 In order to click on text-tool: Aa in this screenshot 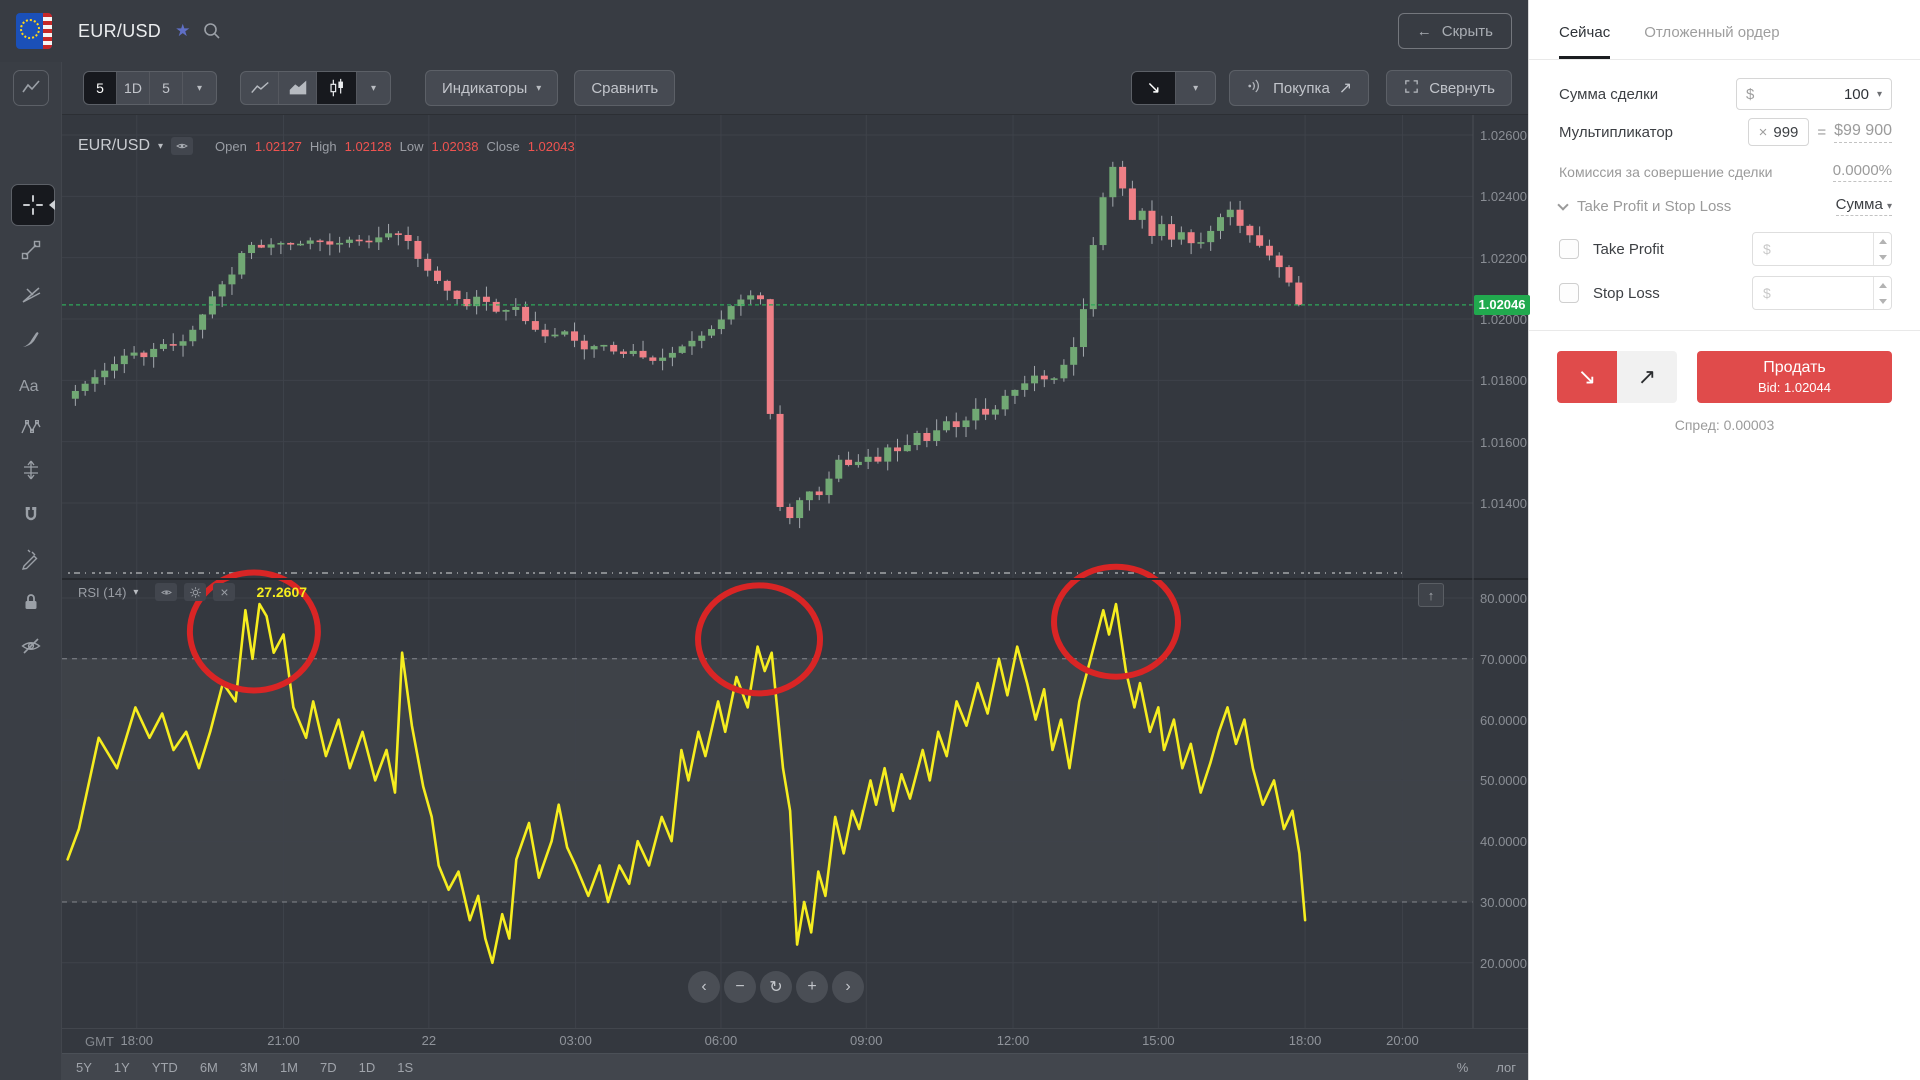, I will do `click(31, 385)`.